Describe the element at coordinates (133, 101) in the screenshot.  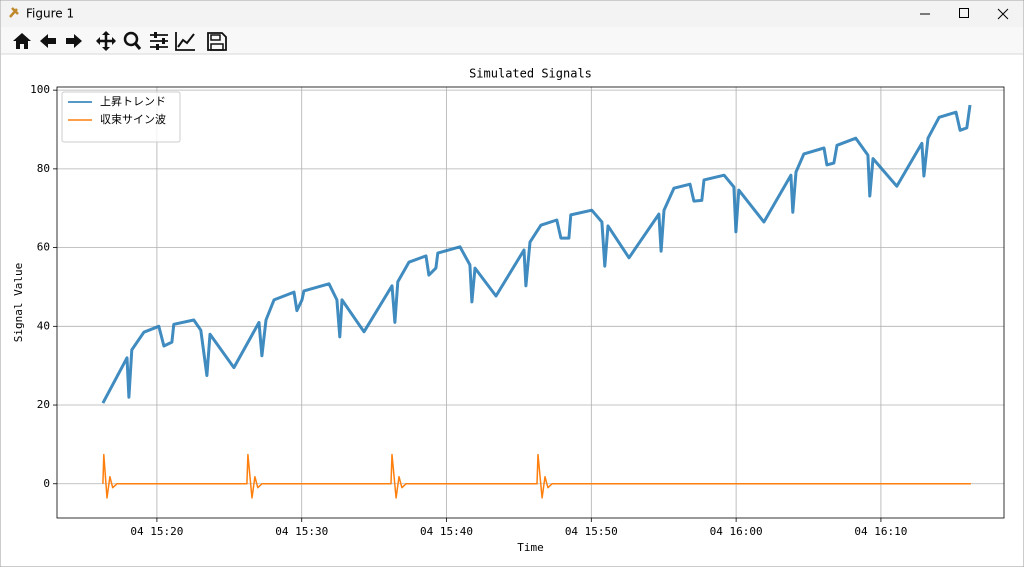
I see `legend-label: 上昇トレンド` at that location.